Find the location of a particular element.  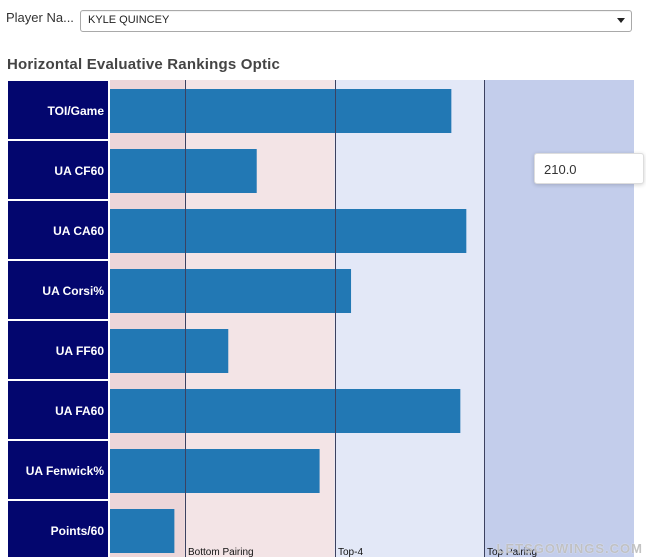

category-label: UA FA60 is located at coordinates (79, 411).